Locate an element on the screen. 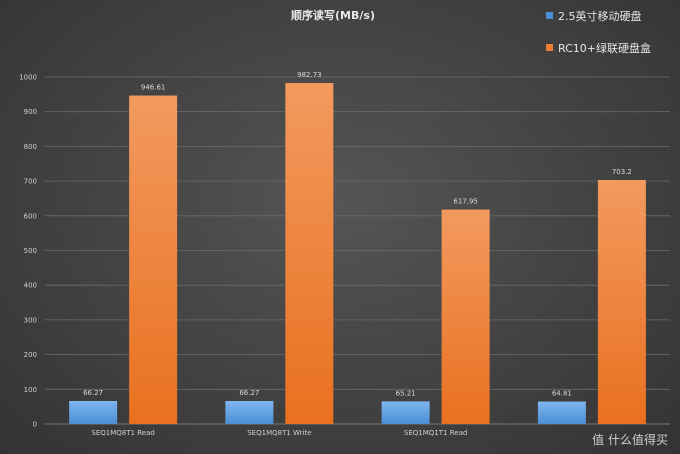 This screenshot has width=680, height=454. y-tick-label: 100 is located at coordinates (30, 390).